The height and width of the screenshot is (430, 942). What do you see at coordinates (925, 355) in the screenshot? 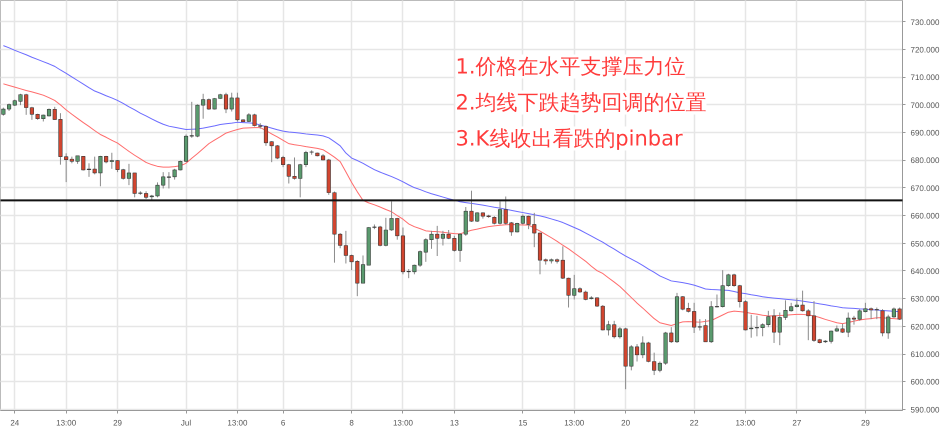
I see `y-tick-label: 610.000` at bounding box center [925, 355].